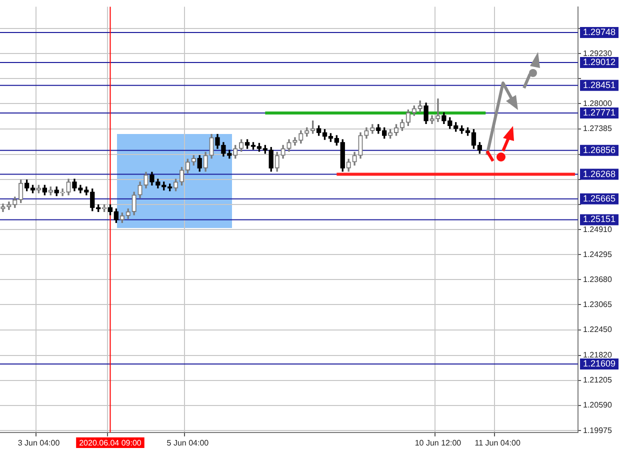 This screenshot has height=452, width=620. I want to click on ref-line-label: 1.29012, so click(599, 62).